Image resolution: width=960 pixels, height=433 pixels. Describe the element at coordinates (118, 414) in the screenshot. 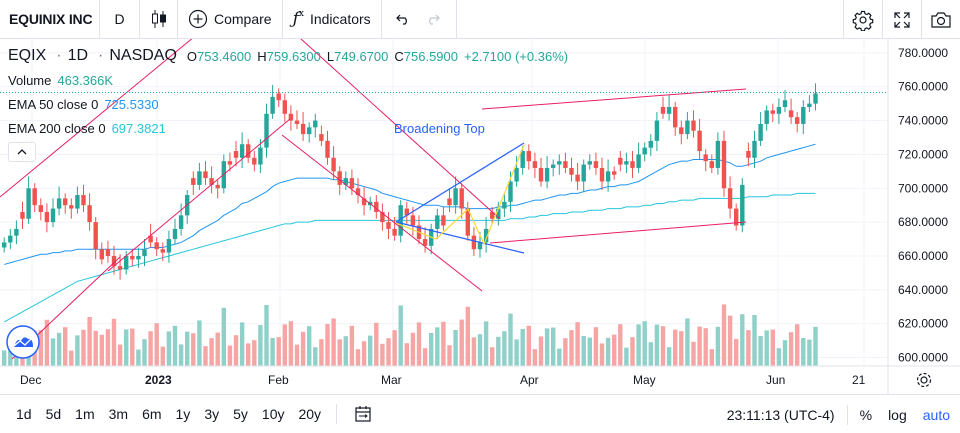

I see `range-3m: 3m` at that location.